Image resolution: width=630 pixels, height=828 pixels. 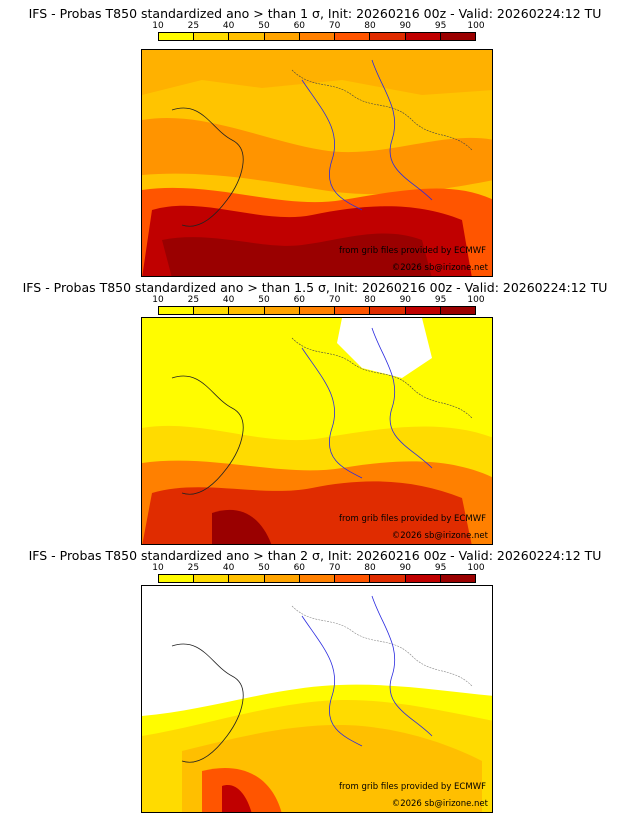 I want to click on map-band-core, so click(x=242, y=790).